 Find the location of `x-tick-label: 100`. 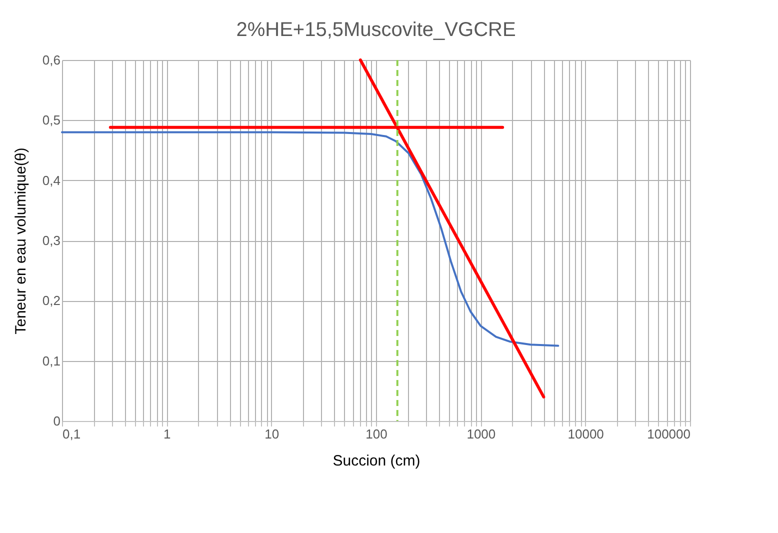

x-tick-label: 100 is located at coordinates (377, 434).